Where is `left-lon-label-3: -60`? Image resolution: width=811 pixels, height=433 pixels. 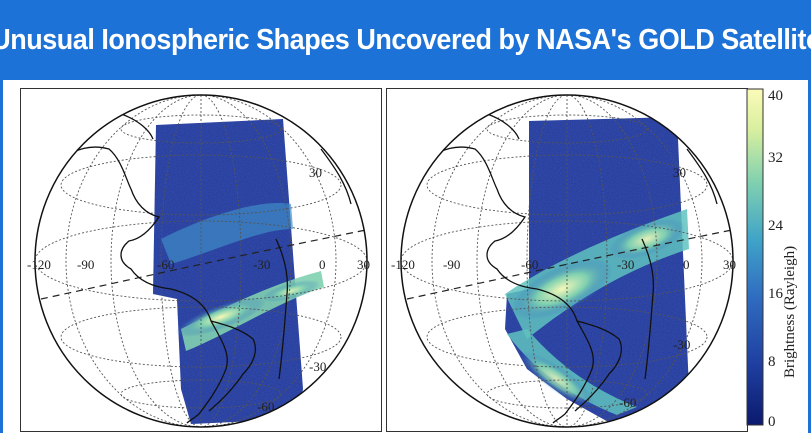 left-lon-label-3: -60 is located at coordinates (165, 264).